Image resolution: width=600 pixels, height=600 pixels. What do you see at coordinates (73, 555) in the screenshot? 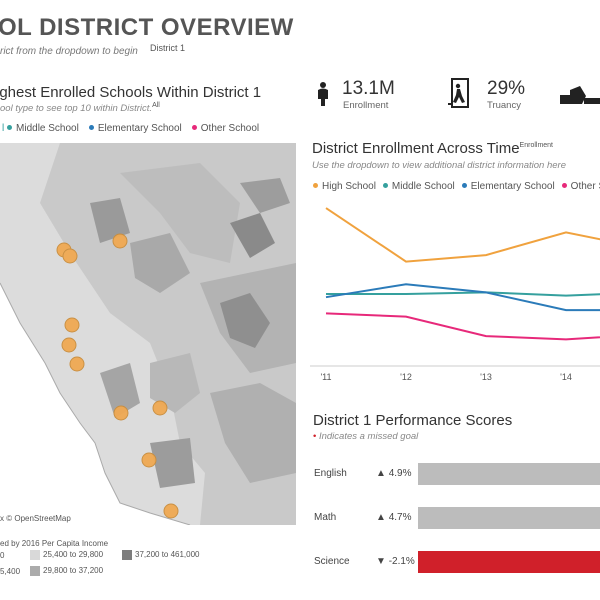
I see `income-bin-label: 25,400 to 29,800` at bounding box center [73, 555].